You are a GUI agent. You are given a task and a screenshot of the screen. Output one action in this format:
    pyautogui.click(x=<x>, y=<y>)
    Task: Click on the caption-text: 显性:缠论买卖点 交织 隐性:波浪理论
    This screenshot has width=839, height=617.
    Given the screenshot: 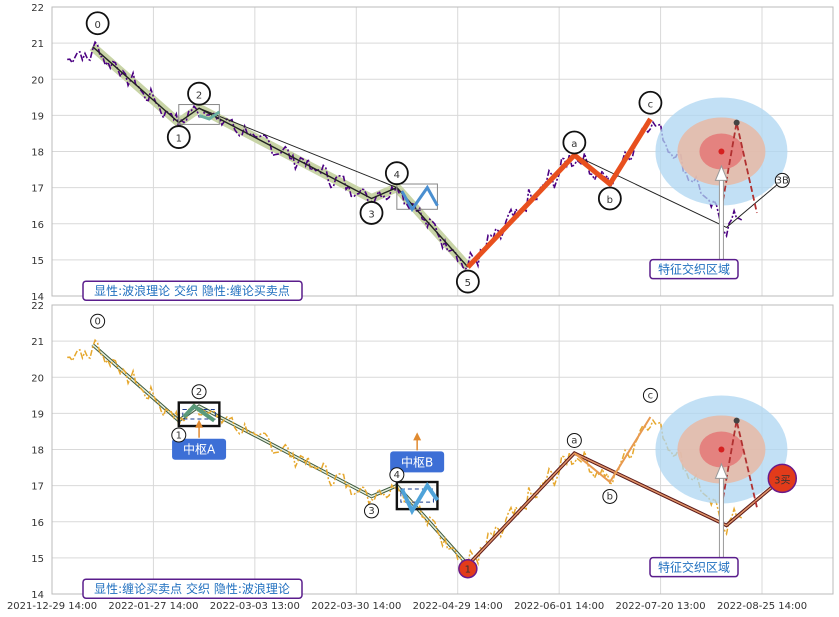 What is the action you would take?
    pyautogui.click(x=192, y=588)
    